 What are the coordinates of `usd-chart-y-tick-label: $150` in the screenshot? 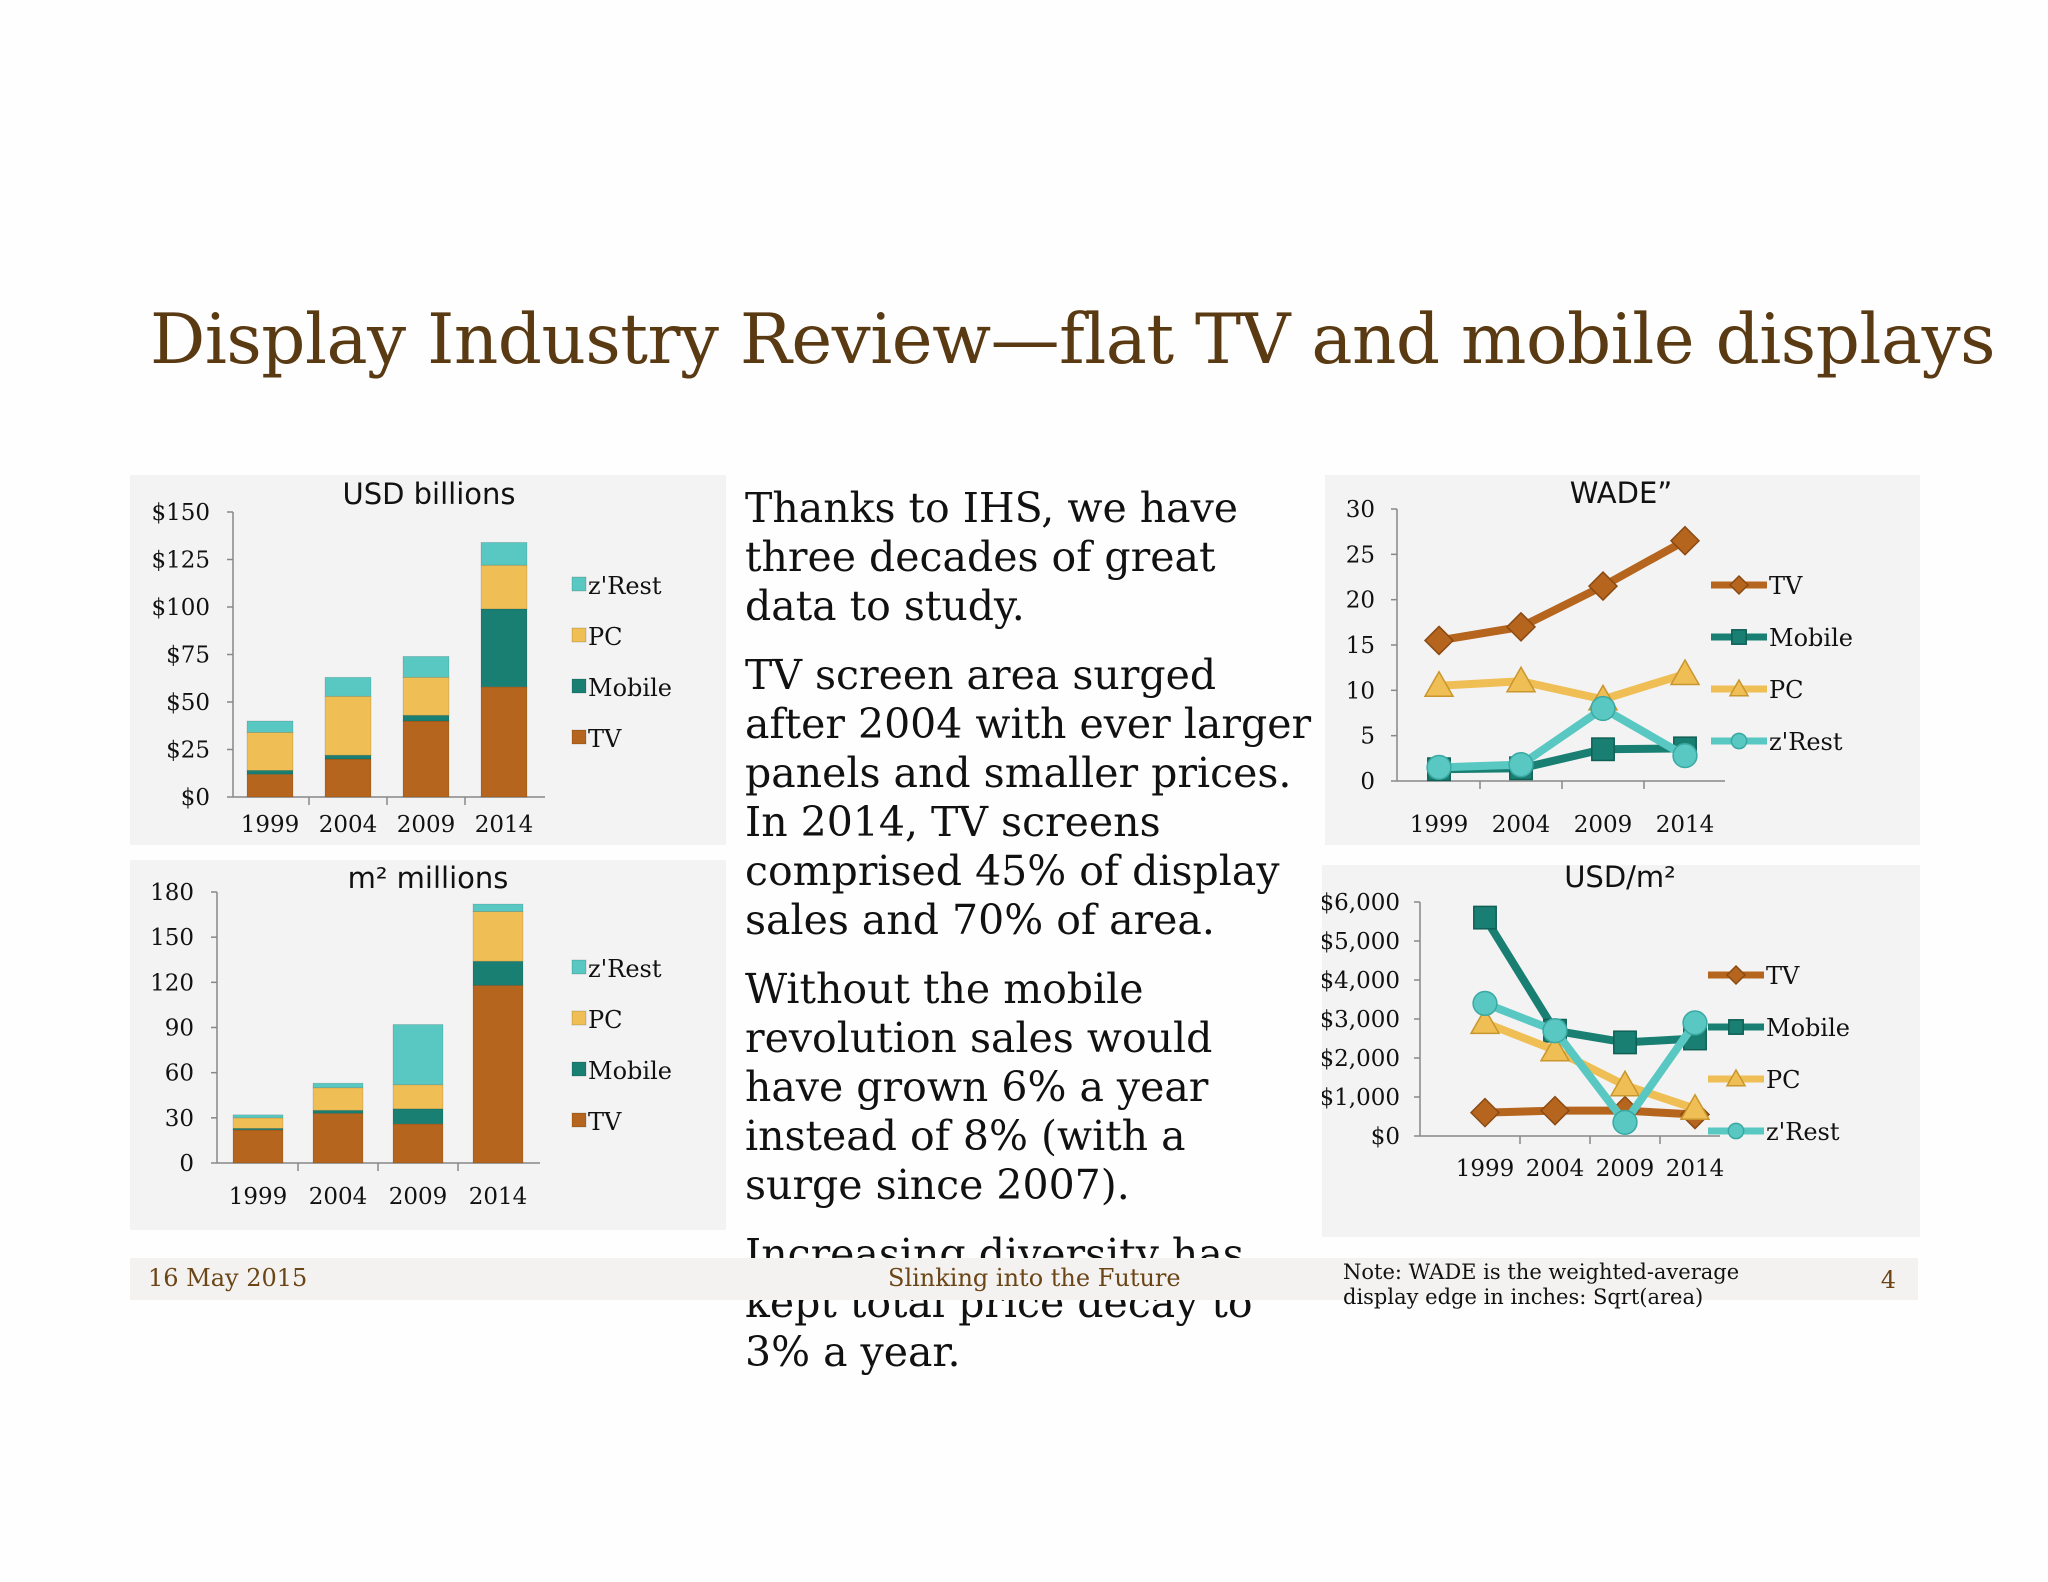 It's located at (180, 513).